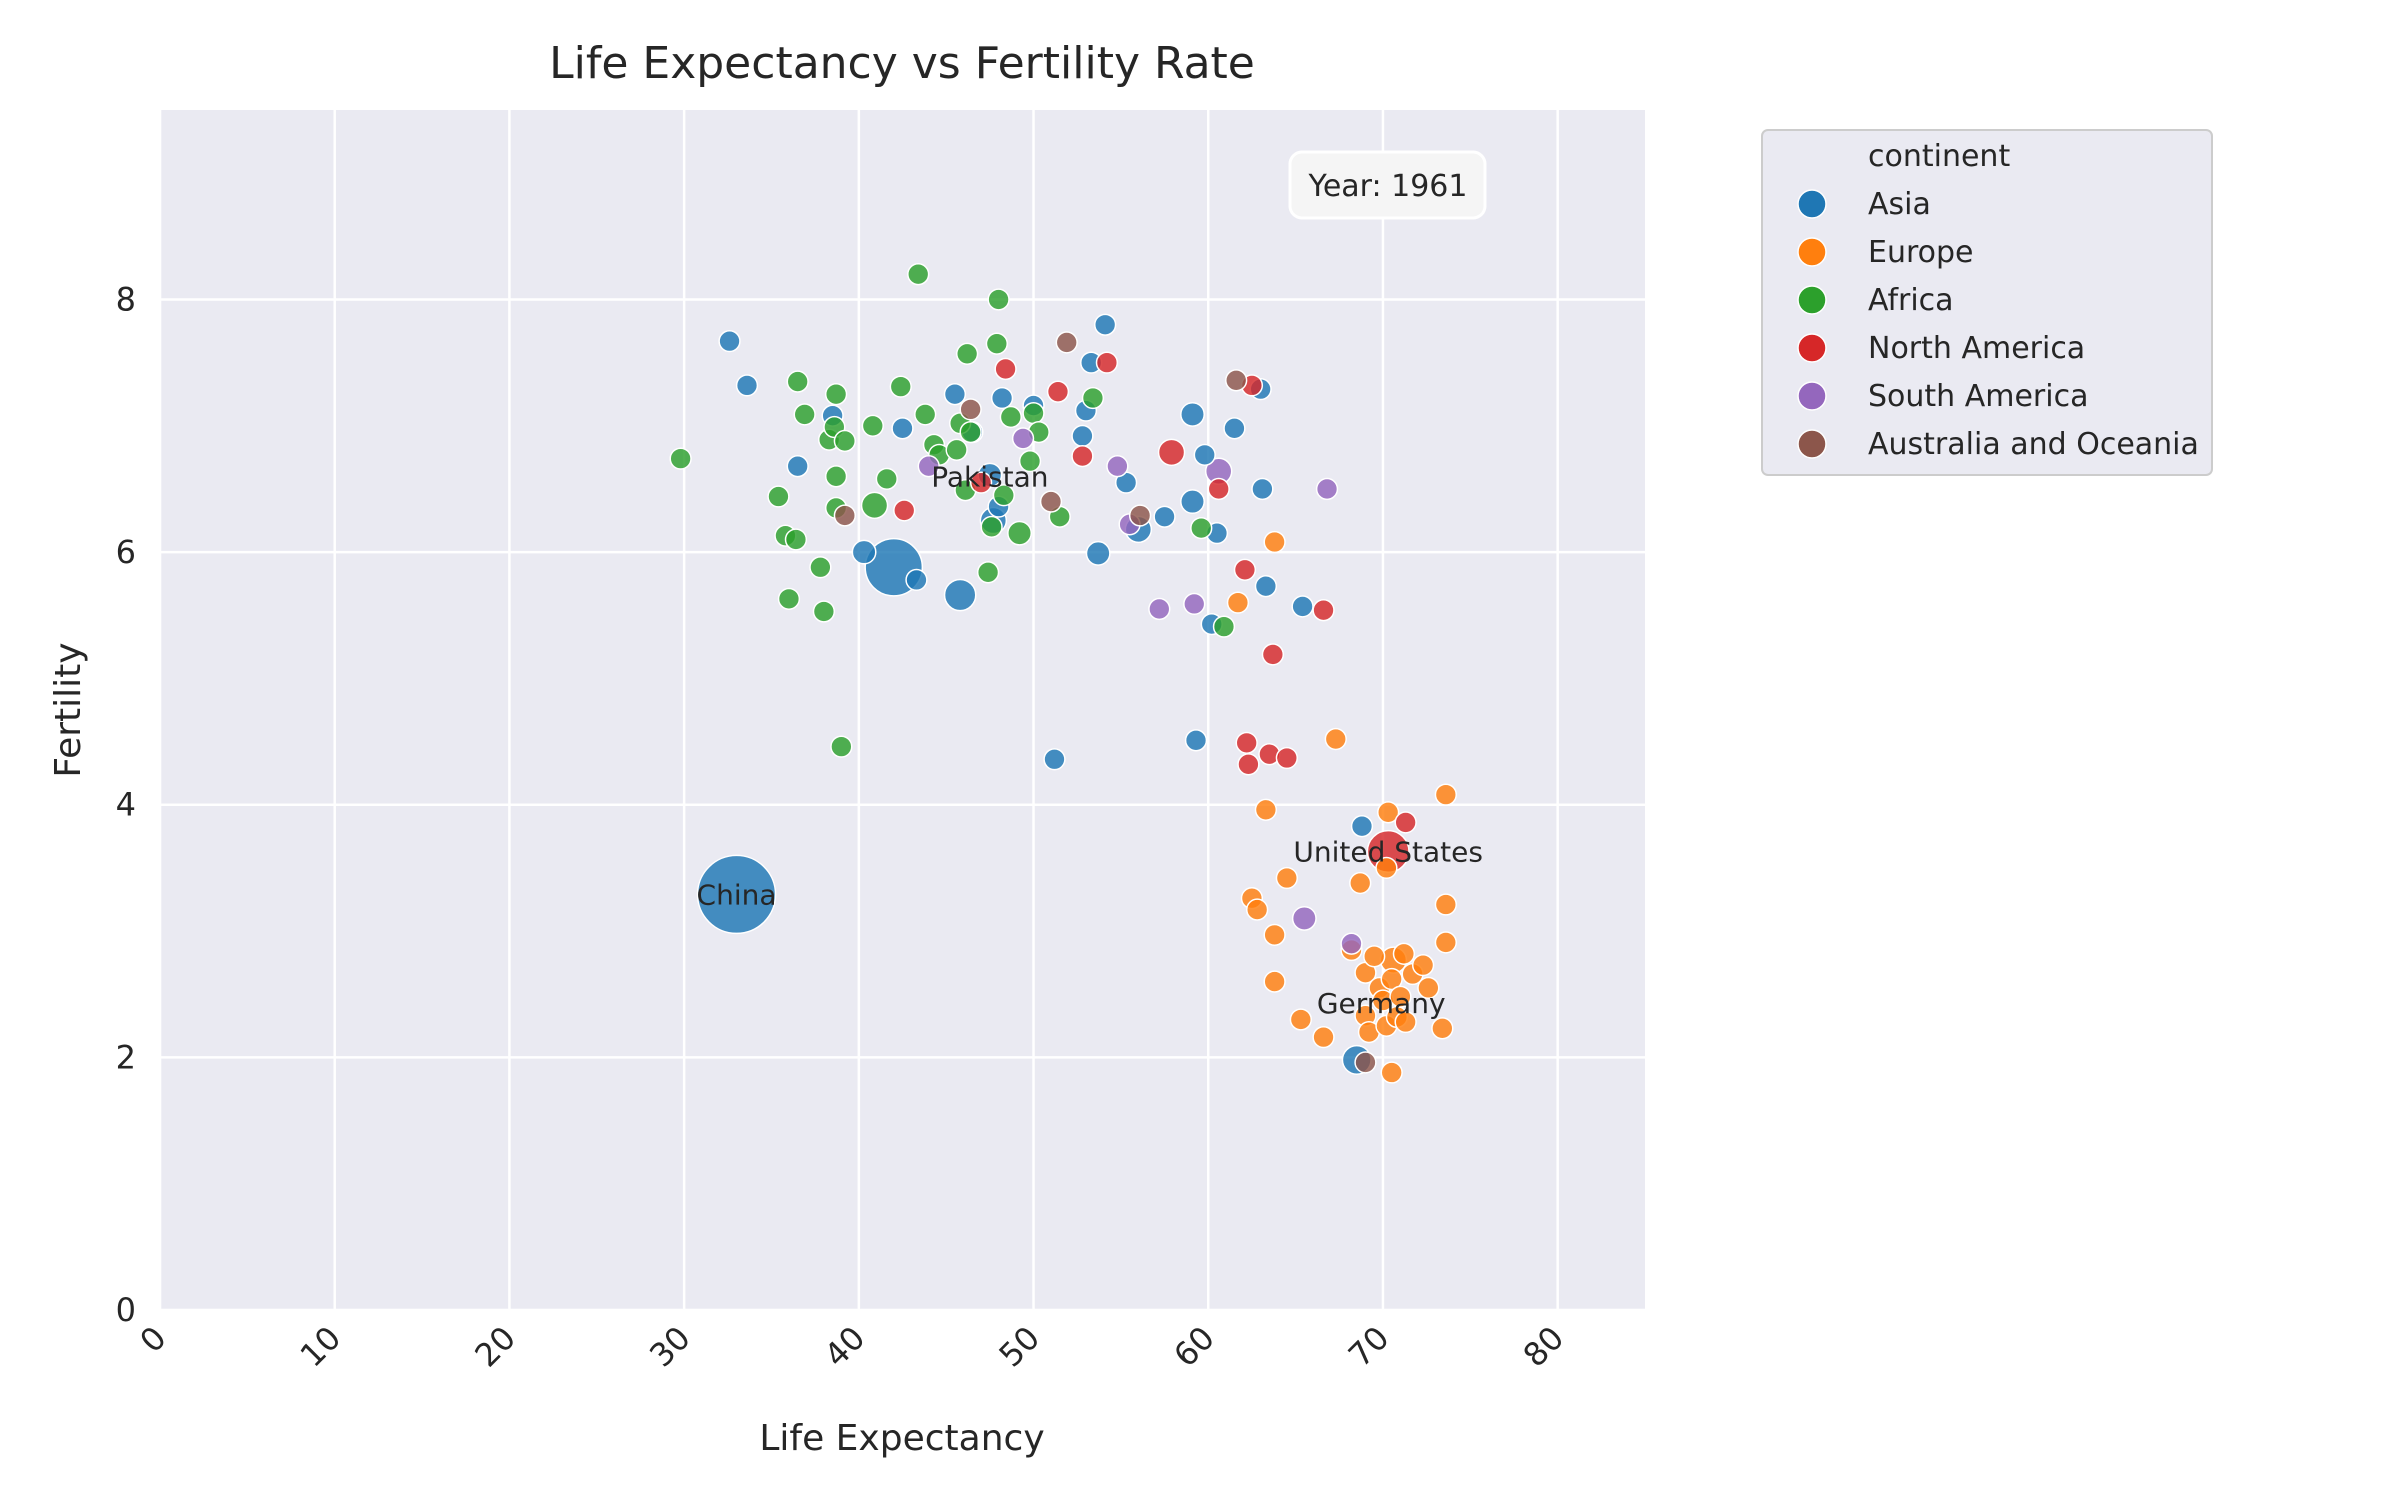 The width and height of the screenshot is (2400, 1500). I want to click on year-label: Year: 1961, so click(1388, 186).